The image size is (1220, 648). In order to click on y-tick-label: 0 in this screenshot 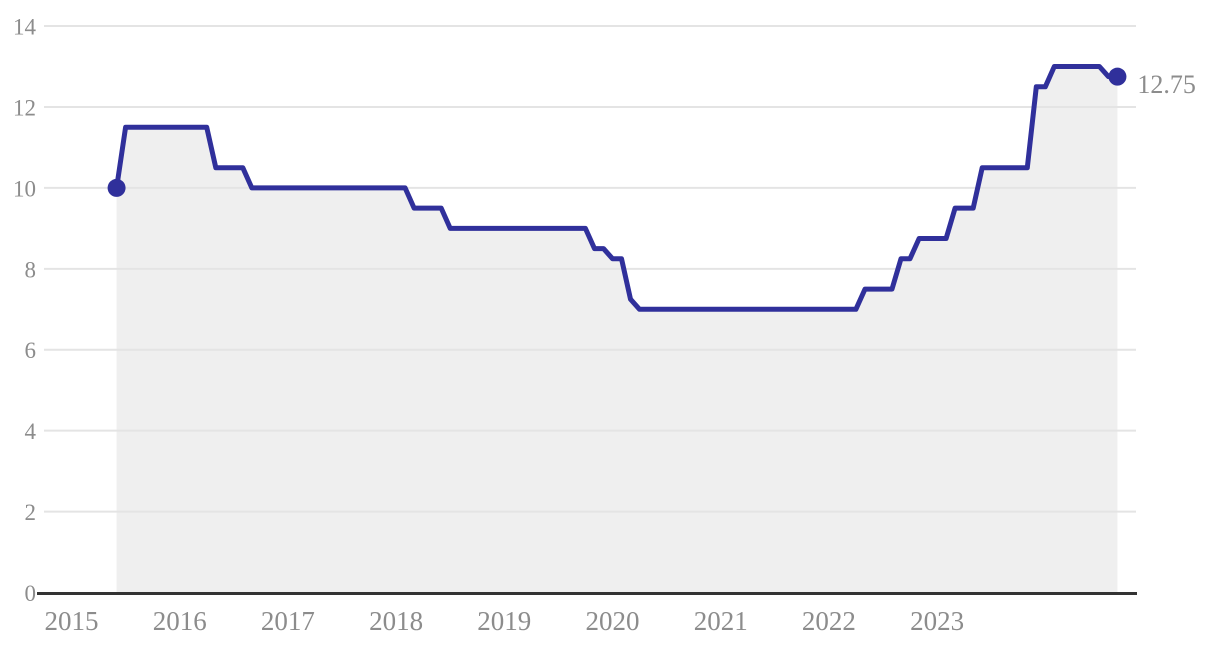, I will do `click(31, 593)`.